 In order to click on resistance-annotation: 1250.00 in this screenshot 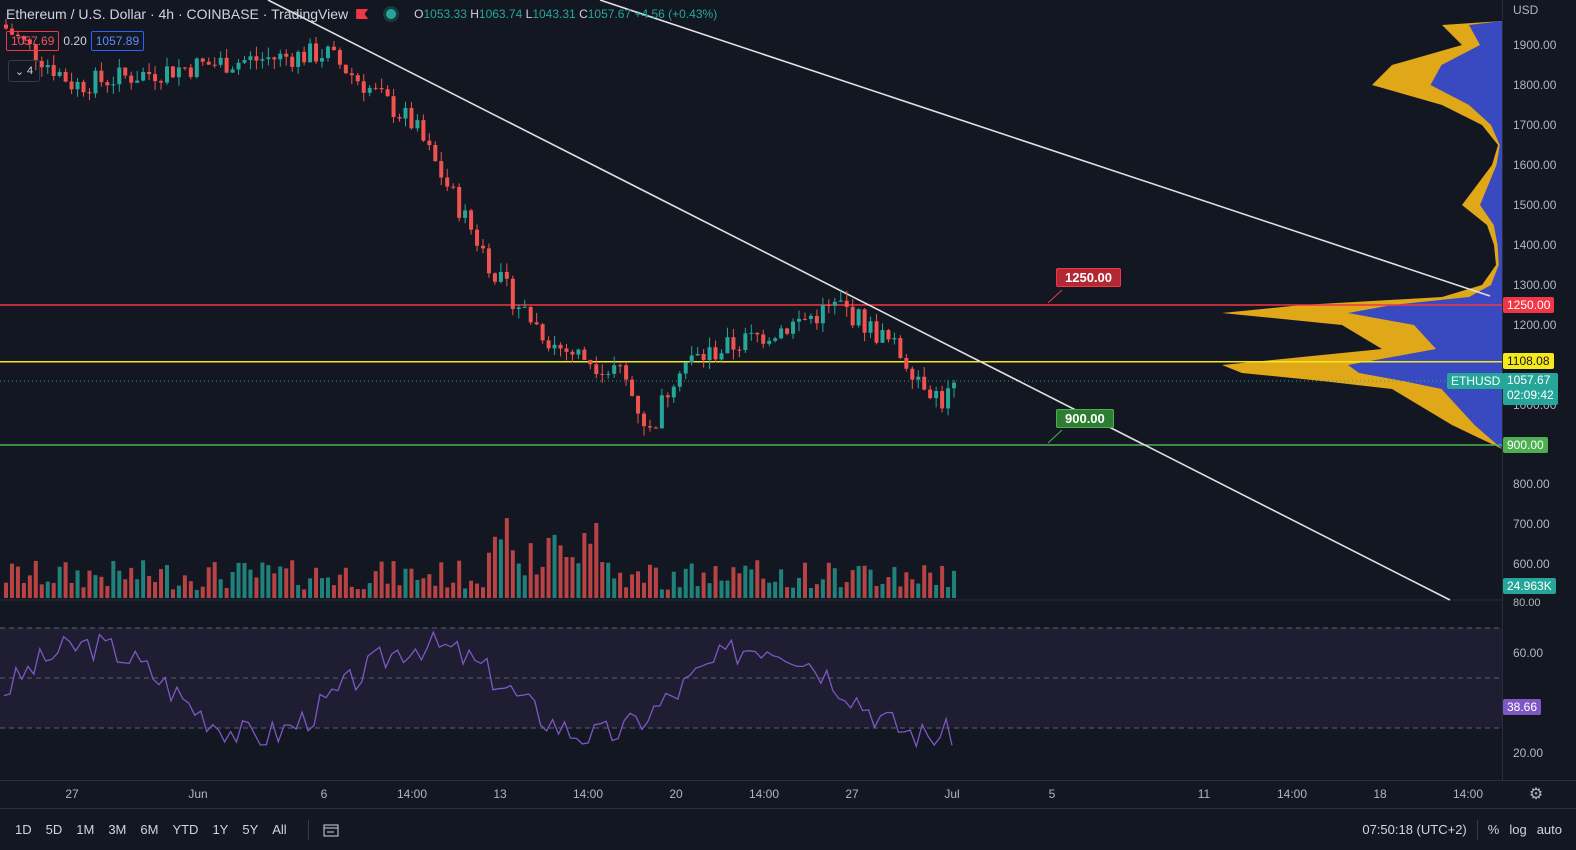, I will do `click(1088, 277)`.